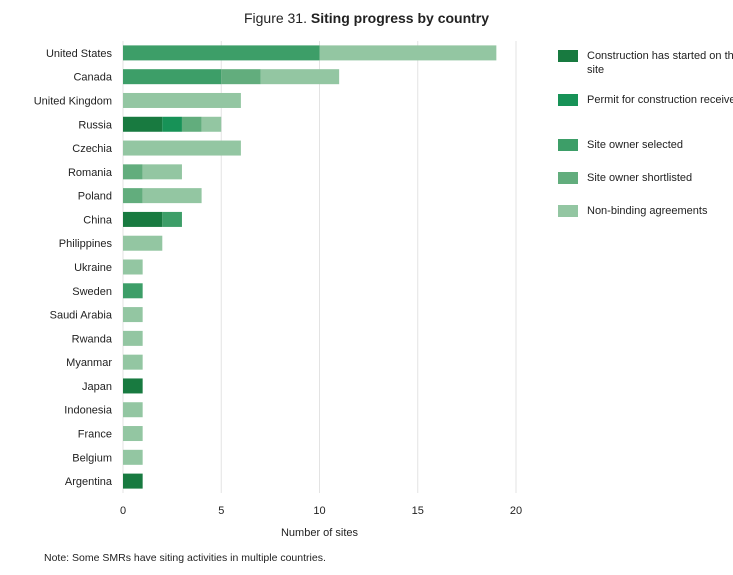 The height and width of the screenshot is (575, 733). Describe the element at coordinates (221, 511) in the screenshot. I see `x-tick-label: 5` at that location.